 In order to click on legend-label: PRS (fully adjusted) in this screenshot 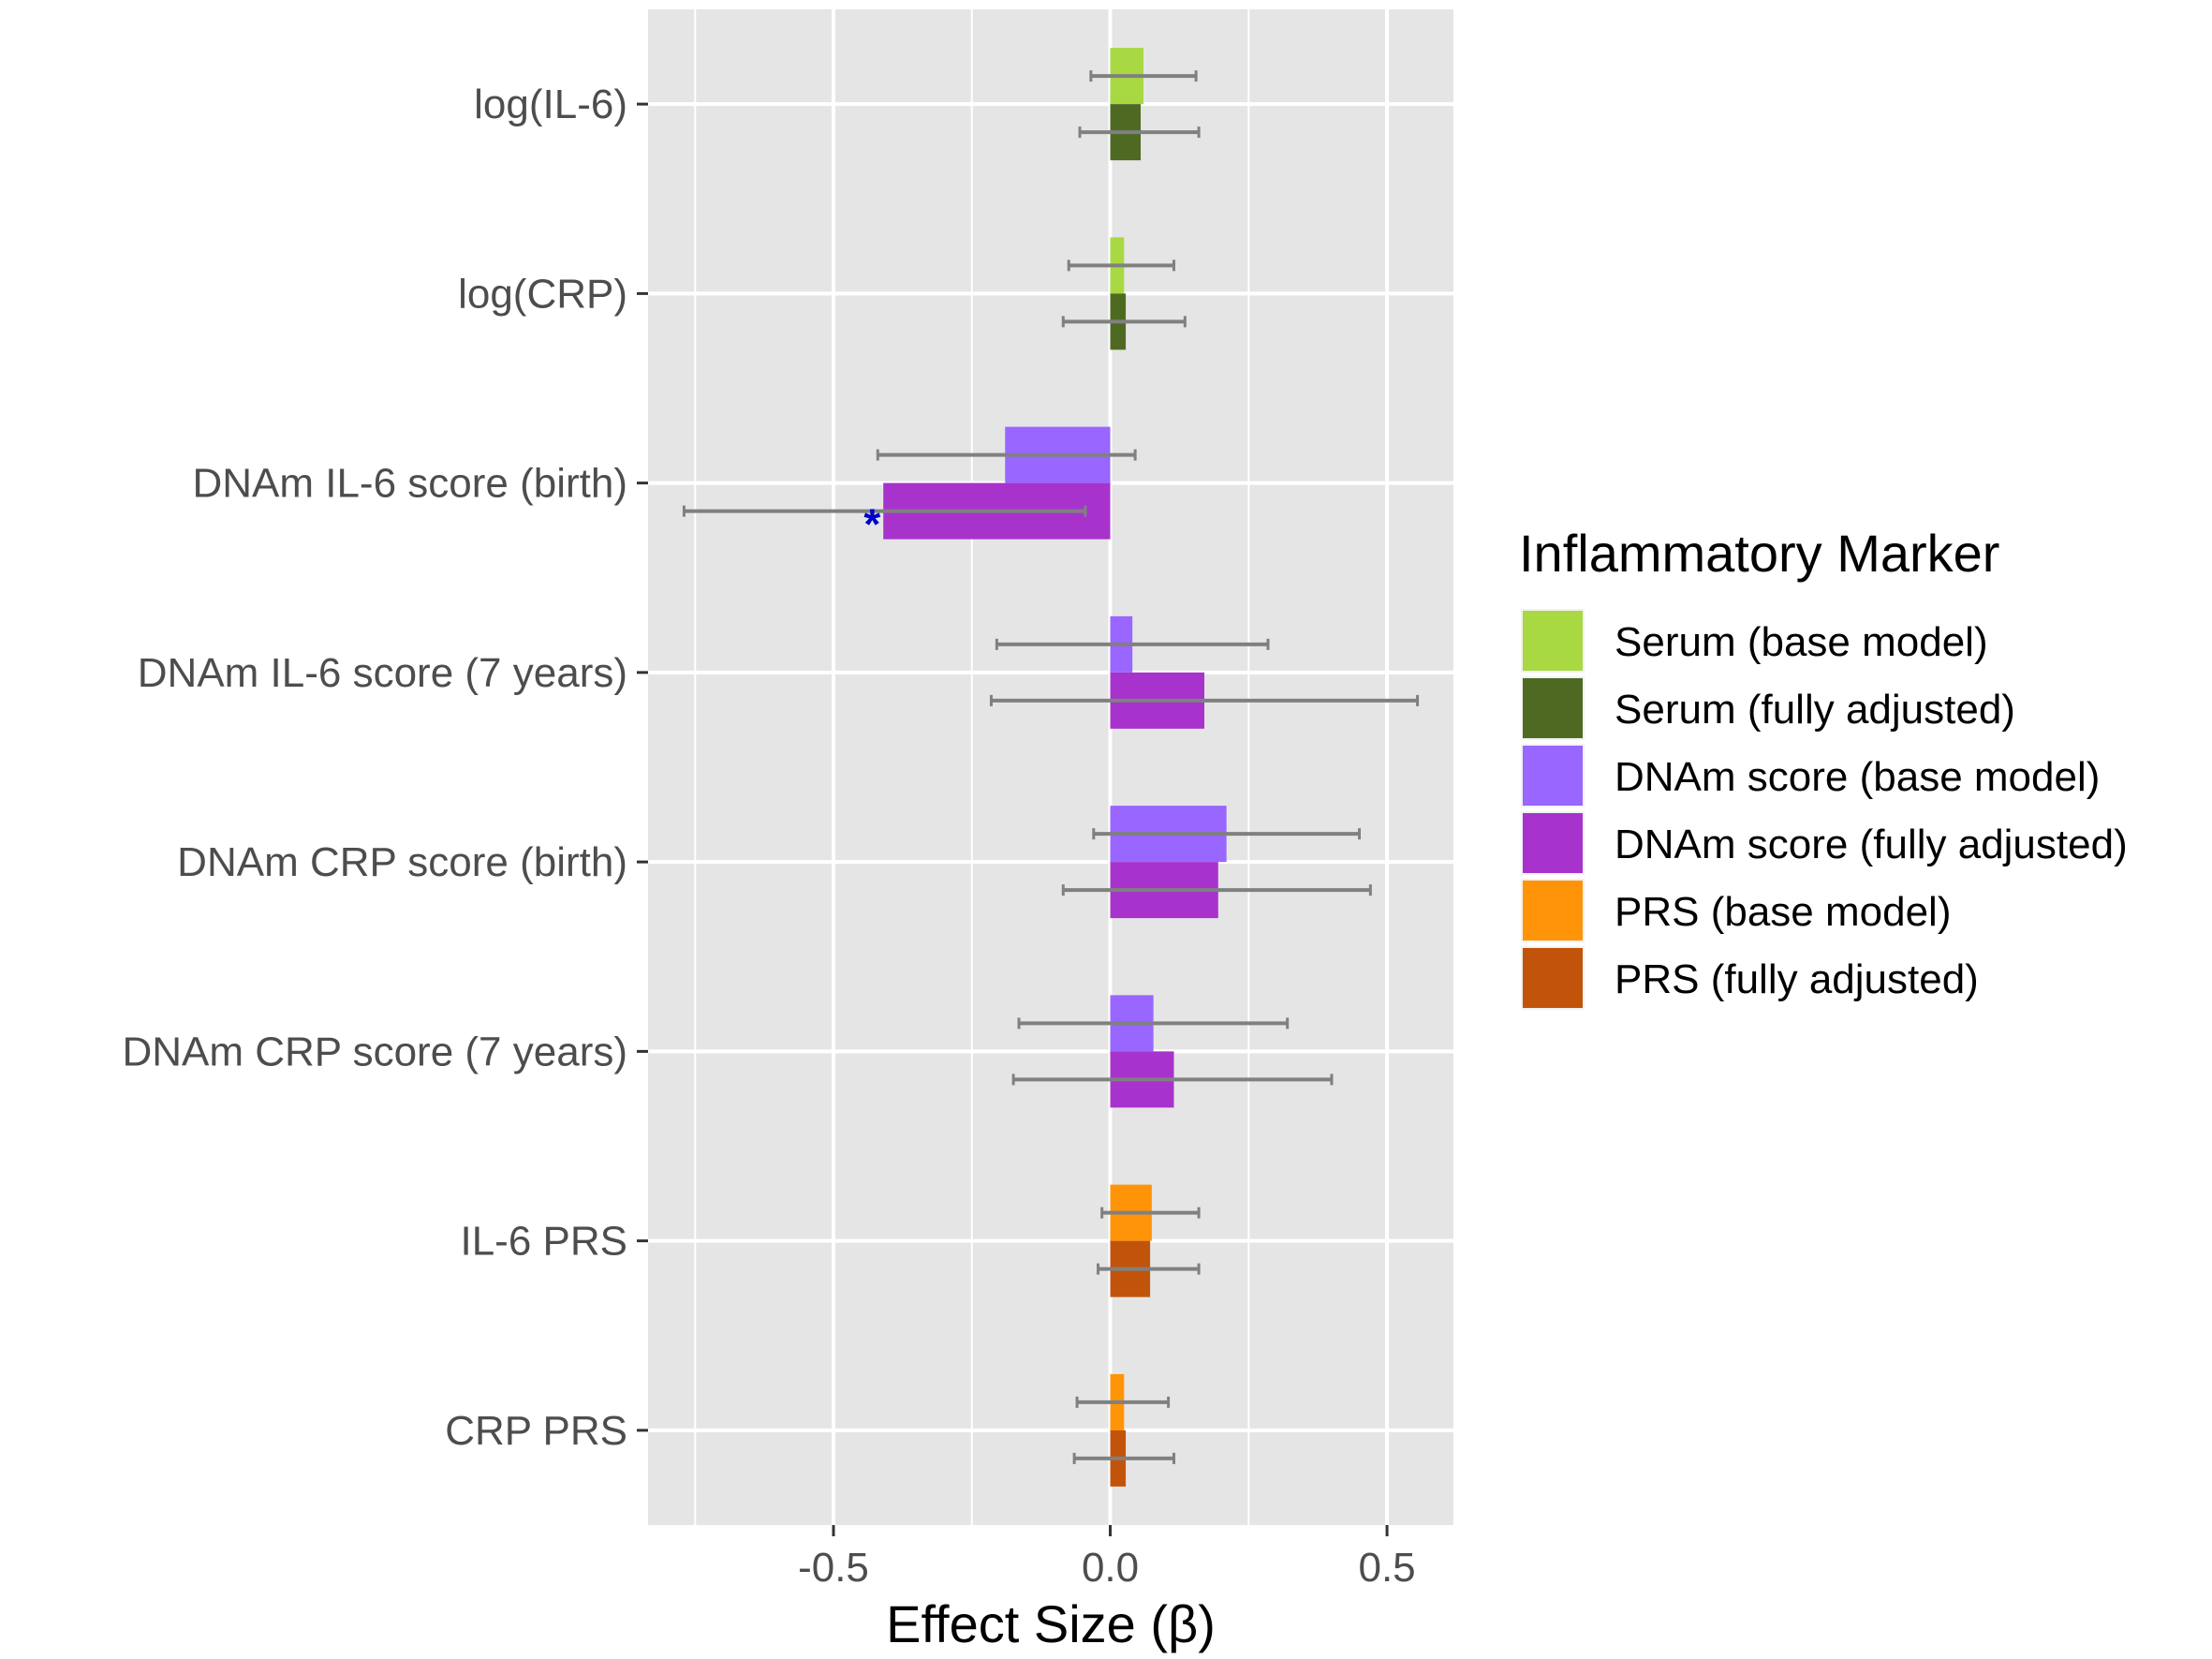, I will do `click(1797, 979)`.